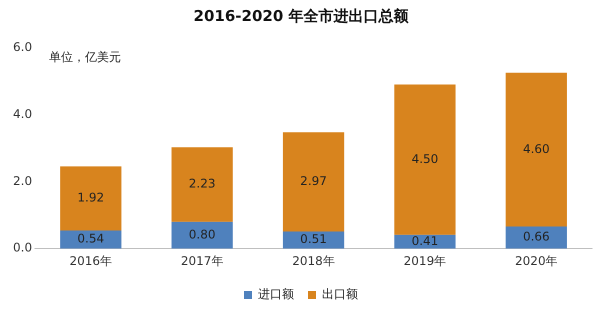  I want to click on y-tick-label: 6.0, so click(22, 47).